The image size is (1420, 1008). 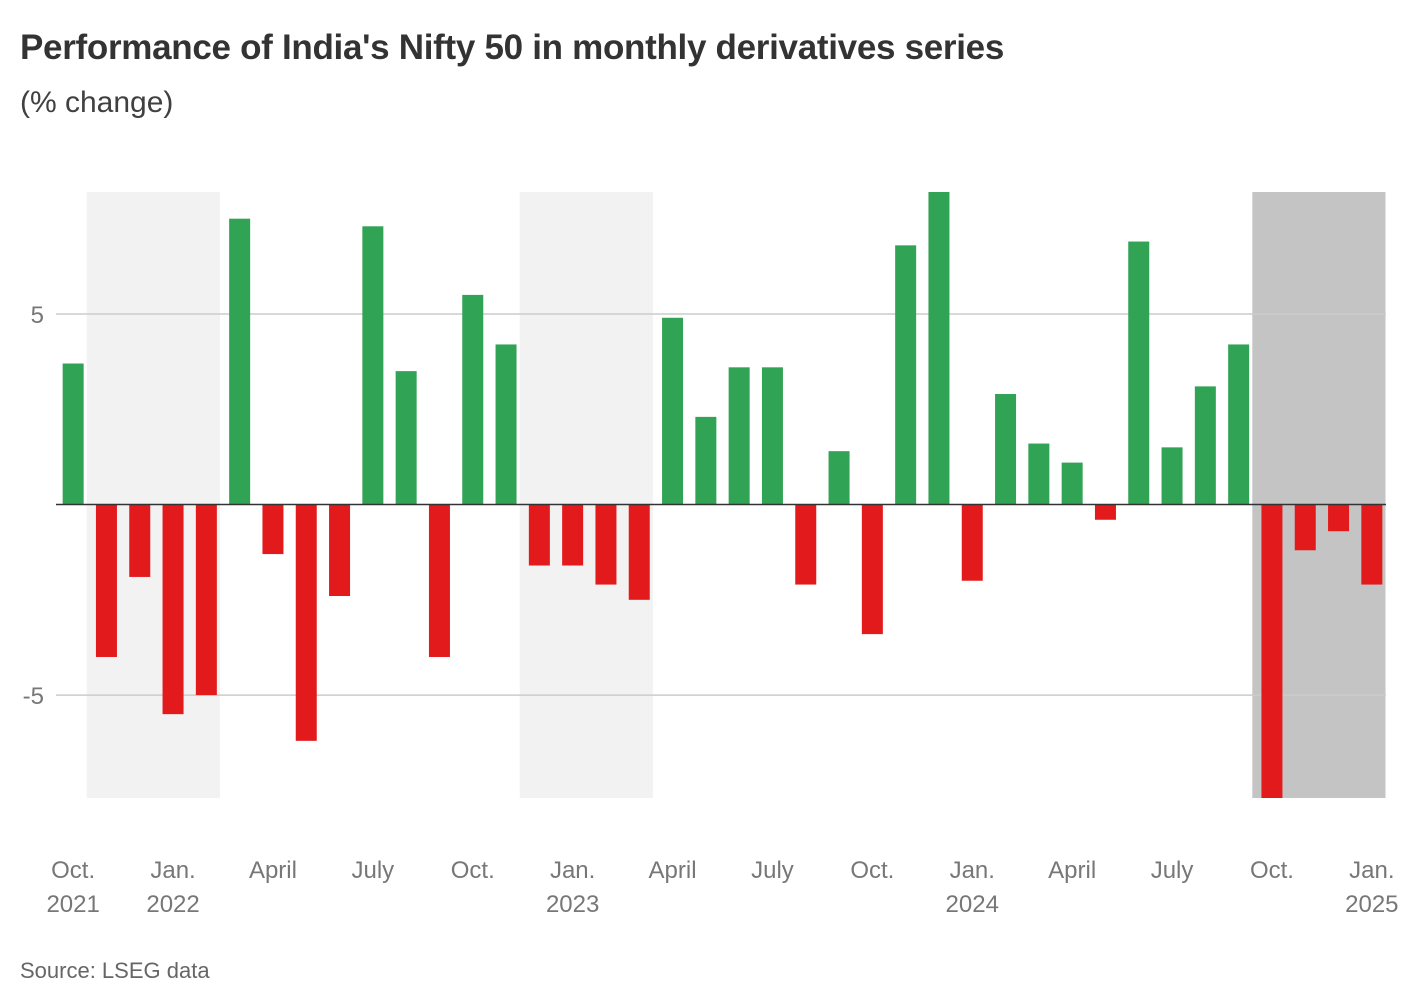 I want to click on bar-nov-2024, so click(x=1305, y=527).